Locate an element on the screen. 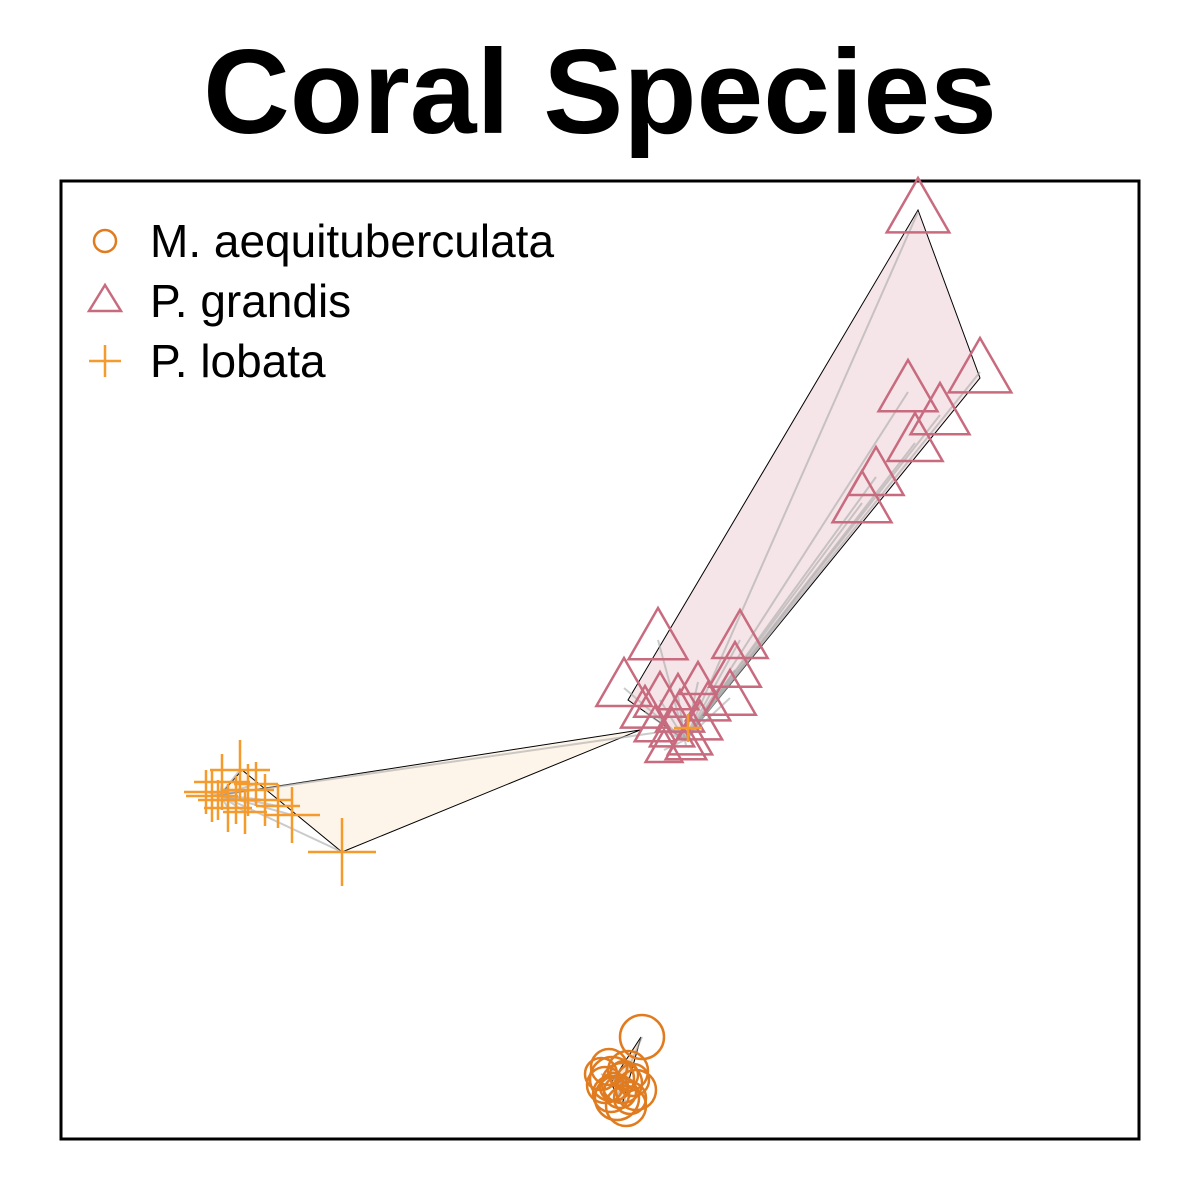 Image resolution: width=1200 pixels, height=1200 pixels. chart-title: Coral Species is located at coordinates (600, 92).